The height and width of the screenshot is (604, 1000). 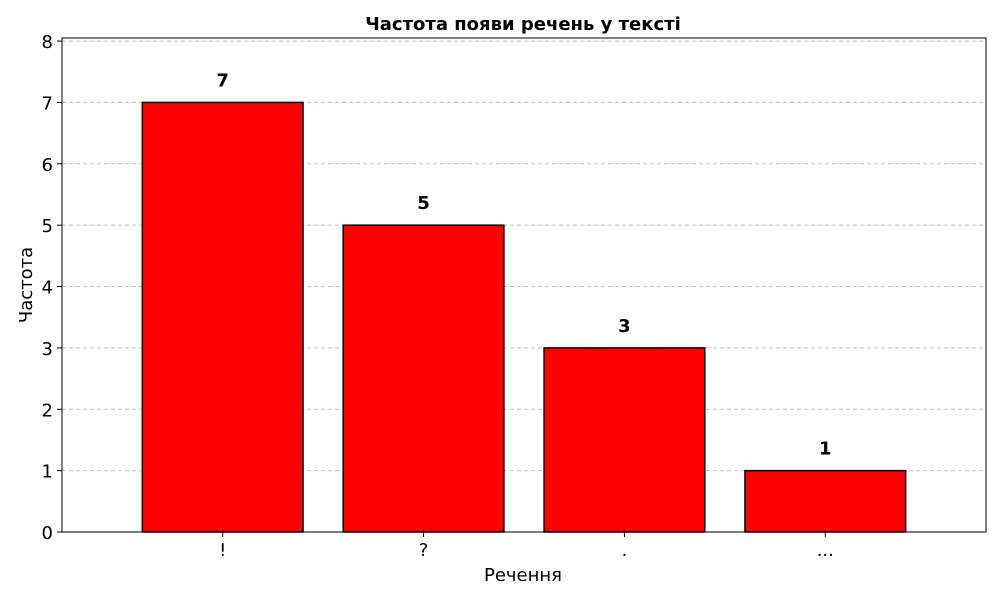 I want to click on data-label: 7, so click(x=222, y=80).